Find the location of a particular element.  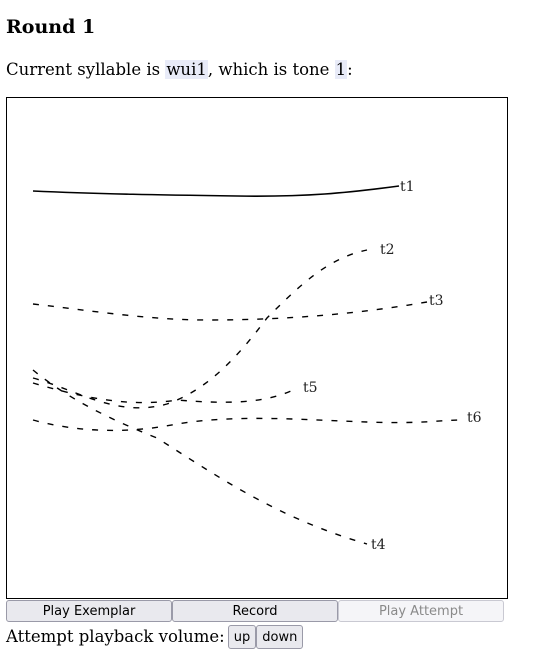

tone-label: t5 is located at coordinates (310, 388).